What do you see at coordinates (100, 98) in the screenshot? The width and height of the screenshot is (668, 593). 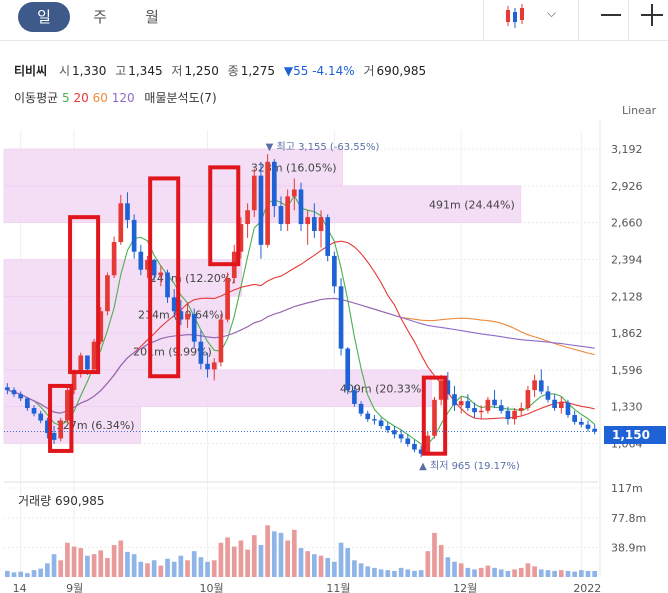 I see `ma-60: 60` at bounding box center [100, 98].